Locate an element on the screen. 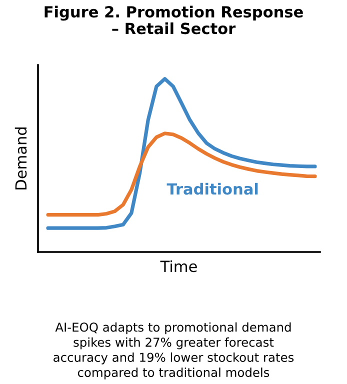 The width and height of the screenshot is (347, 384). series-label: Traditional is located at coordinates (212, 188).